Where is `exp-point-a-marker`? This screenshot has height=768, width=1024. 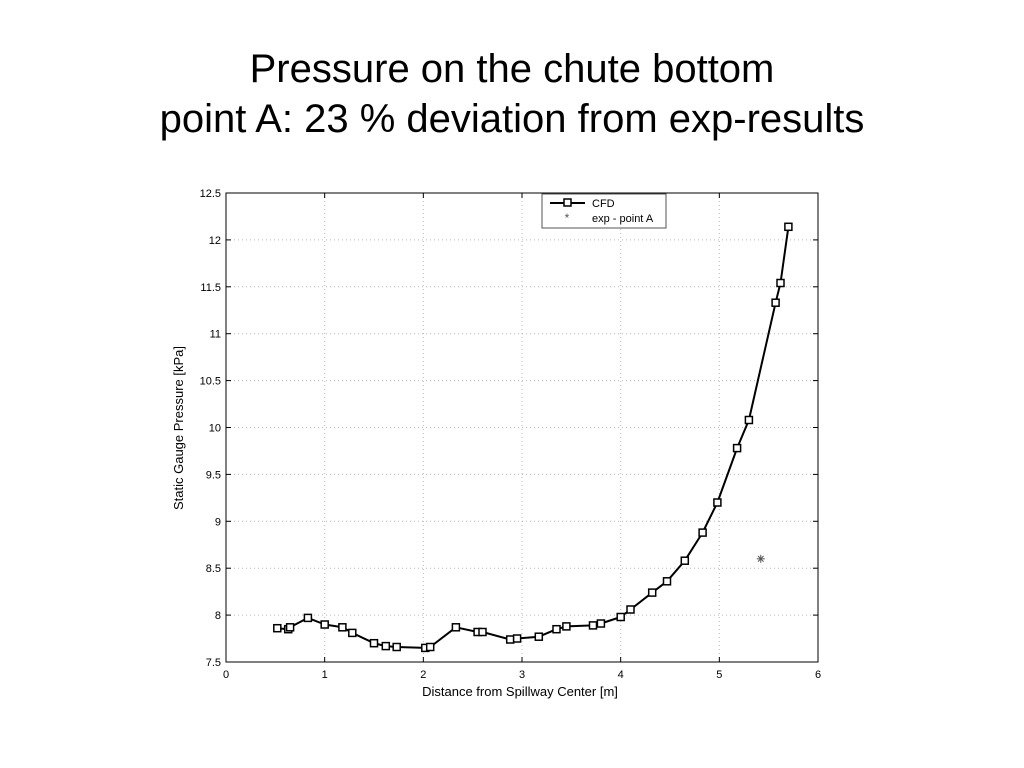
exp-point-a-marker is located at coordinates (760, 558).